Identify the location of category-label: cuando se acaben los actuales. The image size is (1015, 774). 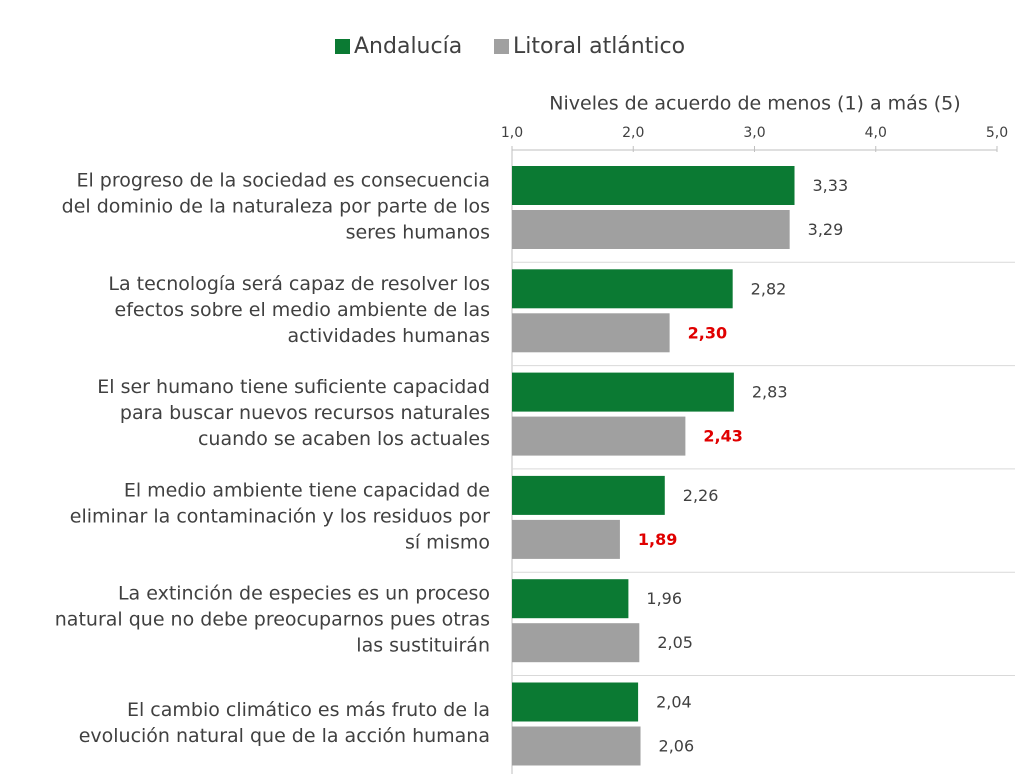
(344, 439).